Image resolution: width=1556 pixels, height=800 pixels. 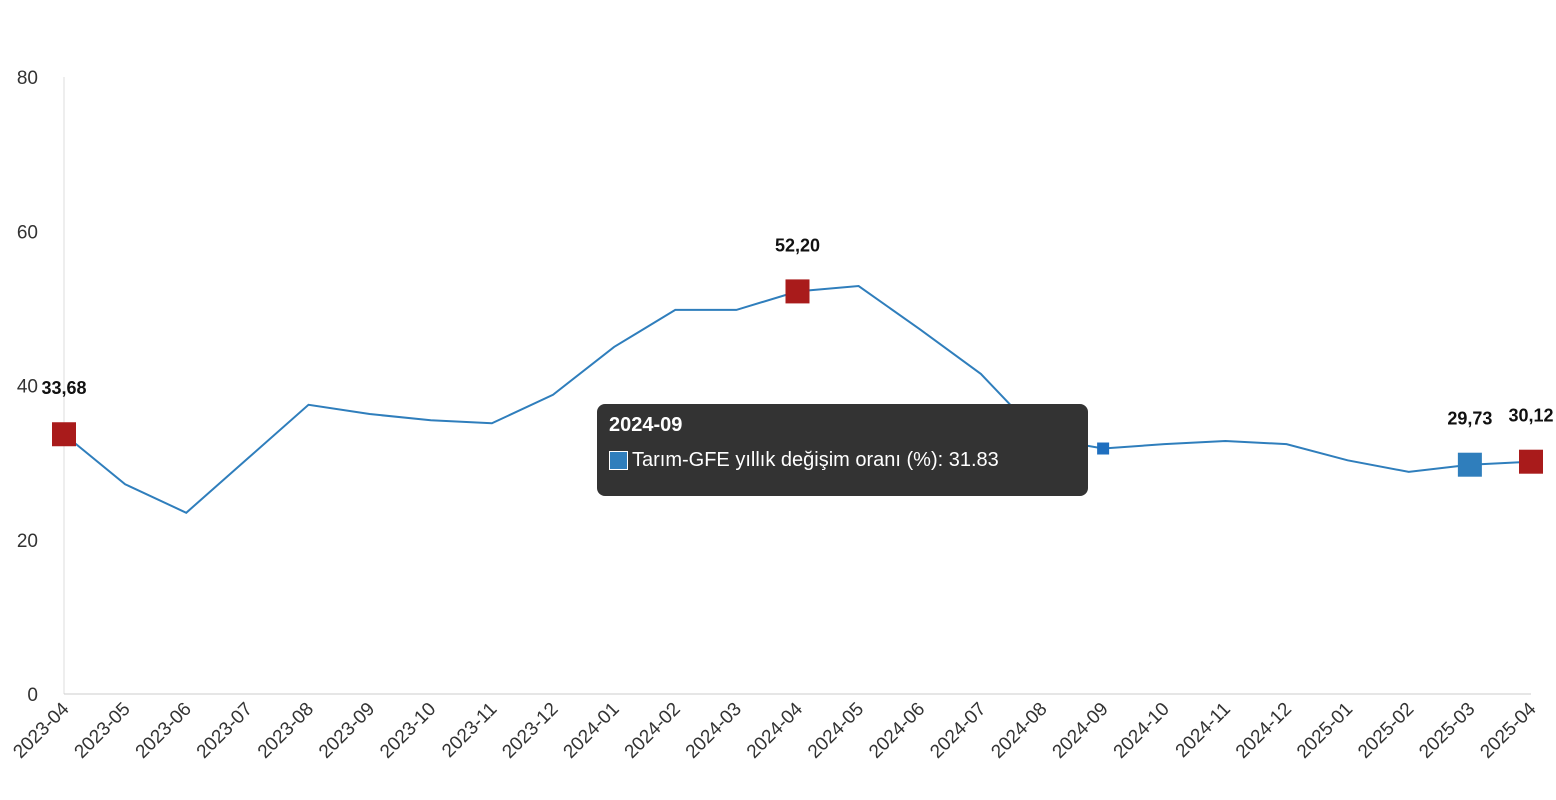 What do you see at coordinates (1469, 419) in the screenshot?
I see `data-label: 29,73` at bounding box center [1469, 419].